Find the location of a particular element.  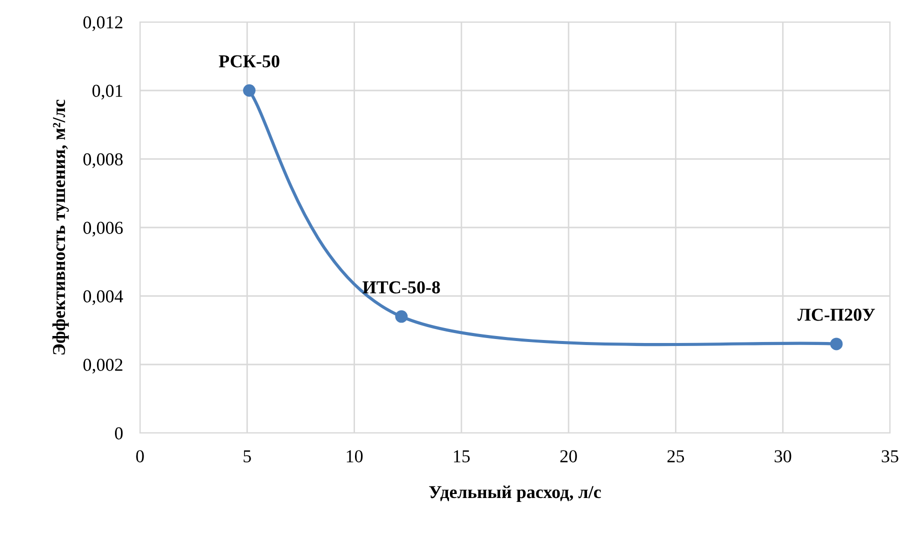

x-tick-label: 0 is located at coordinates (140, 456).